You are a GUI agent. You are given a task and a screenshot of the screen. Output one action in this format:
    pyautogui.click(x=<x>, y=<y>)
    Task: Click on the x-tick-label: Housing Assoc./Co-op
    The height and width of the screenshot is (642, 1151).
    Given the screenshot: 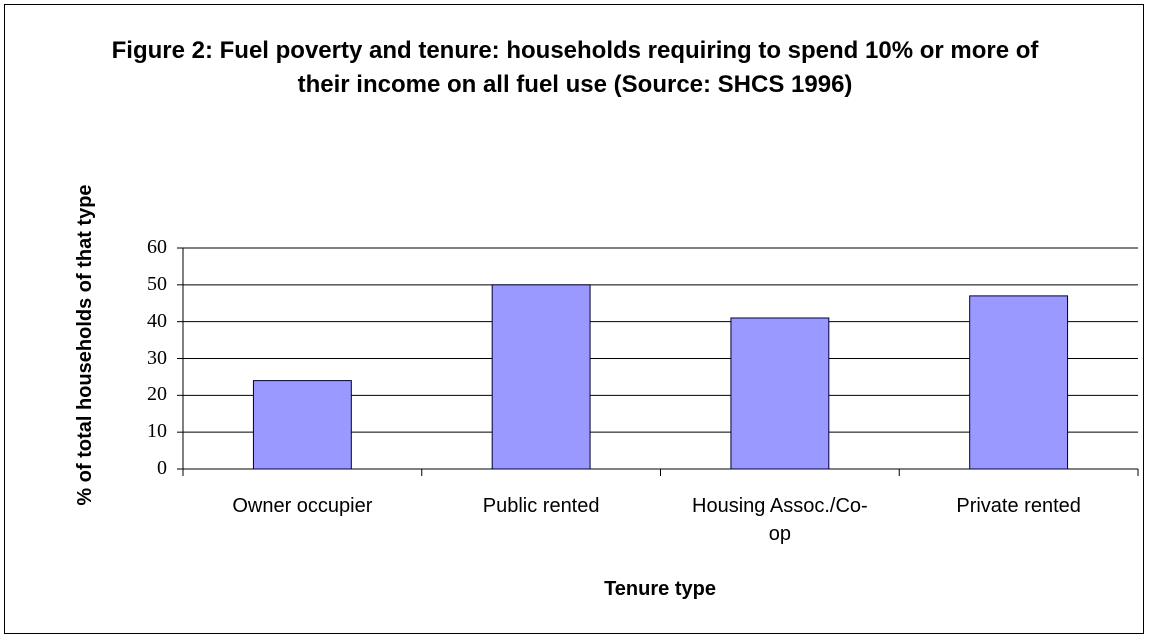 What is the action you would take?
    pyautogui.click(x=780, y=520)
    